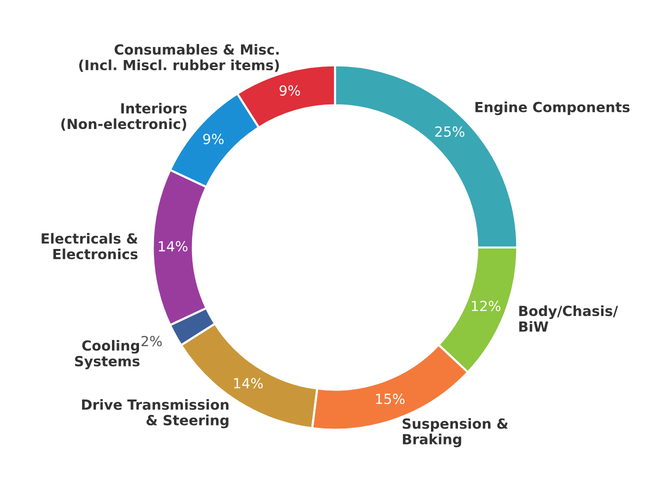  I want to click on slice-label: Body/Chasis/ BiW, so click(568, 318).